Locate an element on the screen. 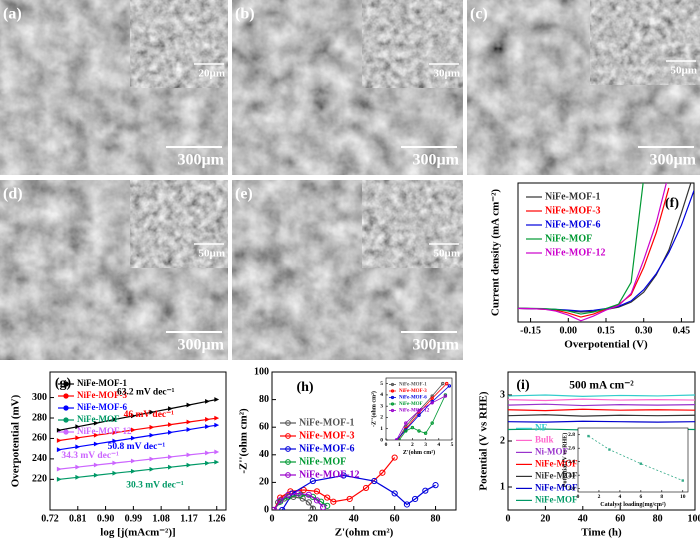  legend-label: NiFe-MOF-1 is located at coordinates (102, 383).